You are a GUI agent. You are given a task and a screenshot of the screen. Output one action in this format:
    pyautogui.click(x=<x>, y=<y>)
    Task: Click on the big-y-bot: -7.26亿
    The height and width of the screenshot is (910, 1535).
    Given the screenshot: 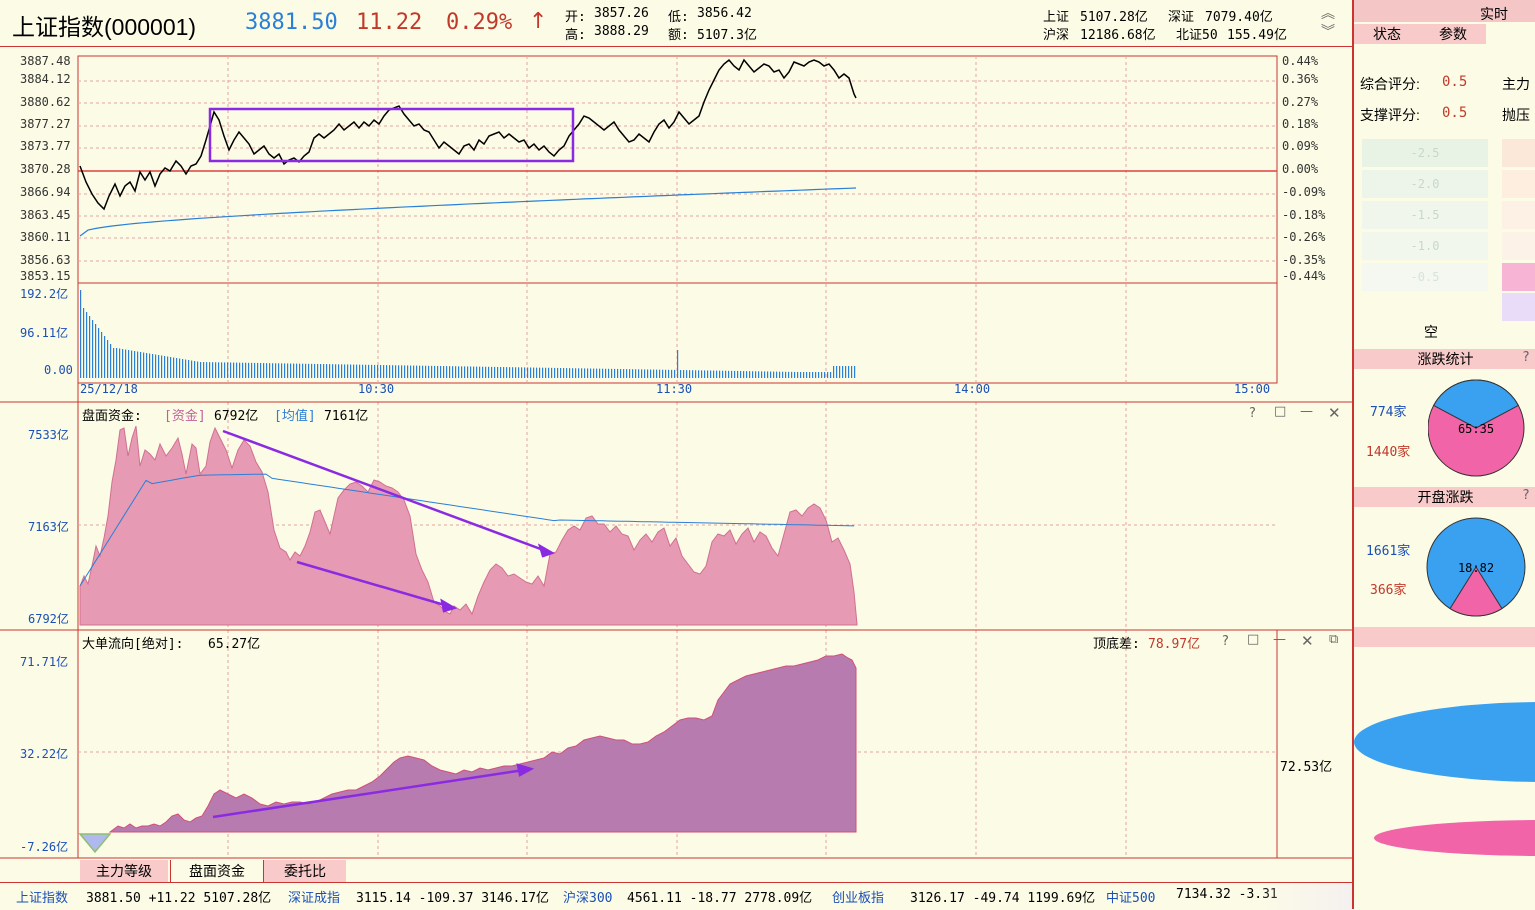 What is the action you would take?
    pyautogui.click(x=44, y=847)
    